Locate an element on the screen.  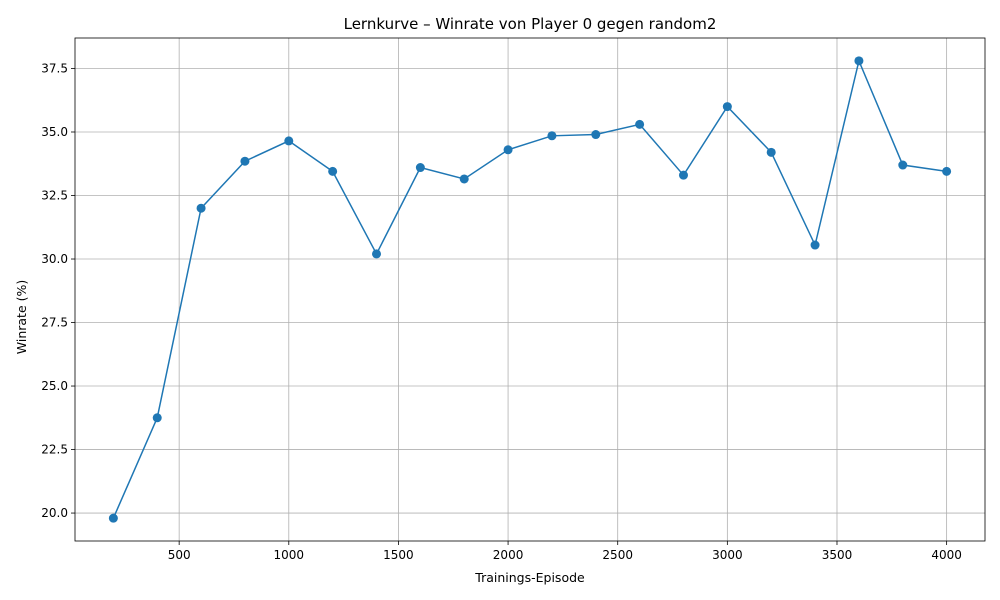
y-tick-label: 32.5 is located at coordinates (54, 196).